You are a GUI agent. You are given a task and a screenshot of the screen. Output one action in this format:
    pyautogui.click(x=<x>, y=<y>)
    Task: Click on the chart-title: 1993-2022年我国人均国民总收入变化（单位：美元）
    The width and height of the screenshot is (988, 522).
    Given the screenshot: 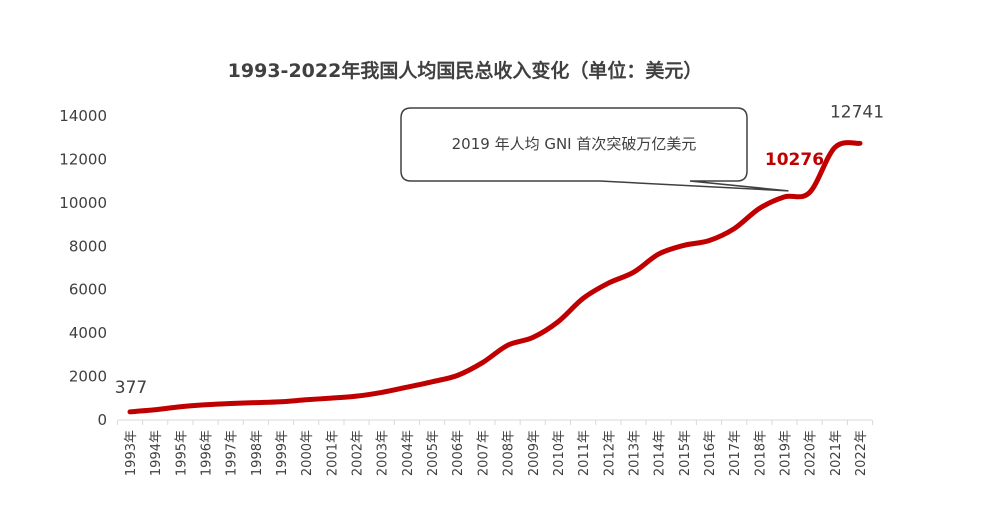 What is the action you would take?
    pyautogui.click(x=465, y=70)
    